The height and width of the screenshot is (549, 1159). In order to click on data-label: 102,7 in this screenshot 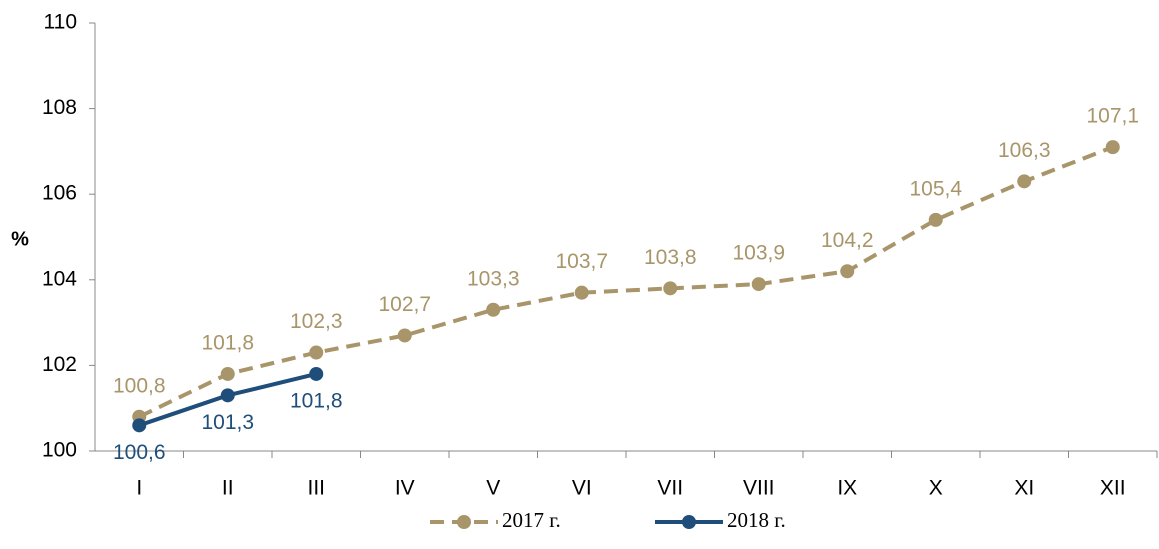, I will do `click(404, 304)`.